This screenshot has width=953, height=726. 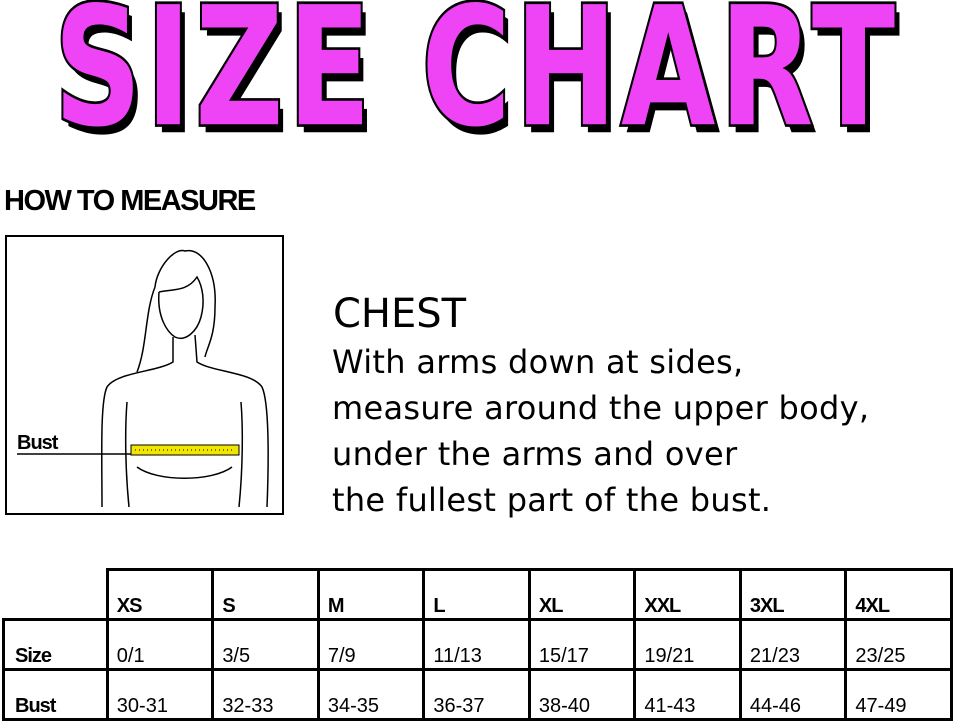 I want to click on row-label: Bust, so click(x=55, y=694).